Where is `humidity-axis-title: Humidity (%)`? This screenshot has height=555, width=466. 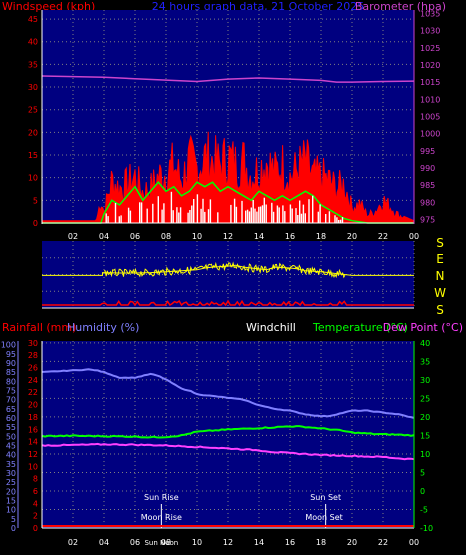 humidity-axis-title: Humidity (%) is located at coordinates (103, 327).